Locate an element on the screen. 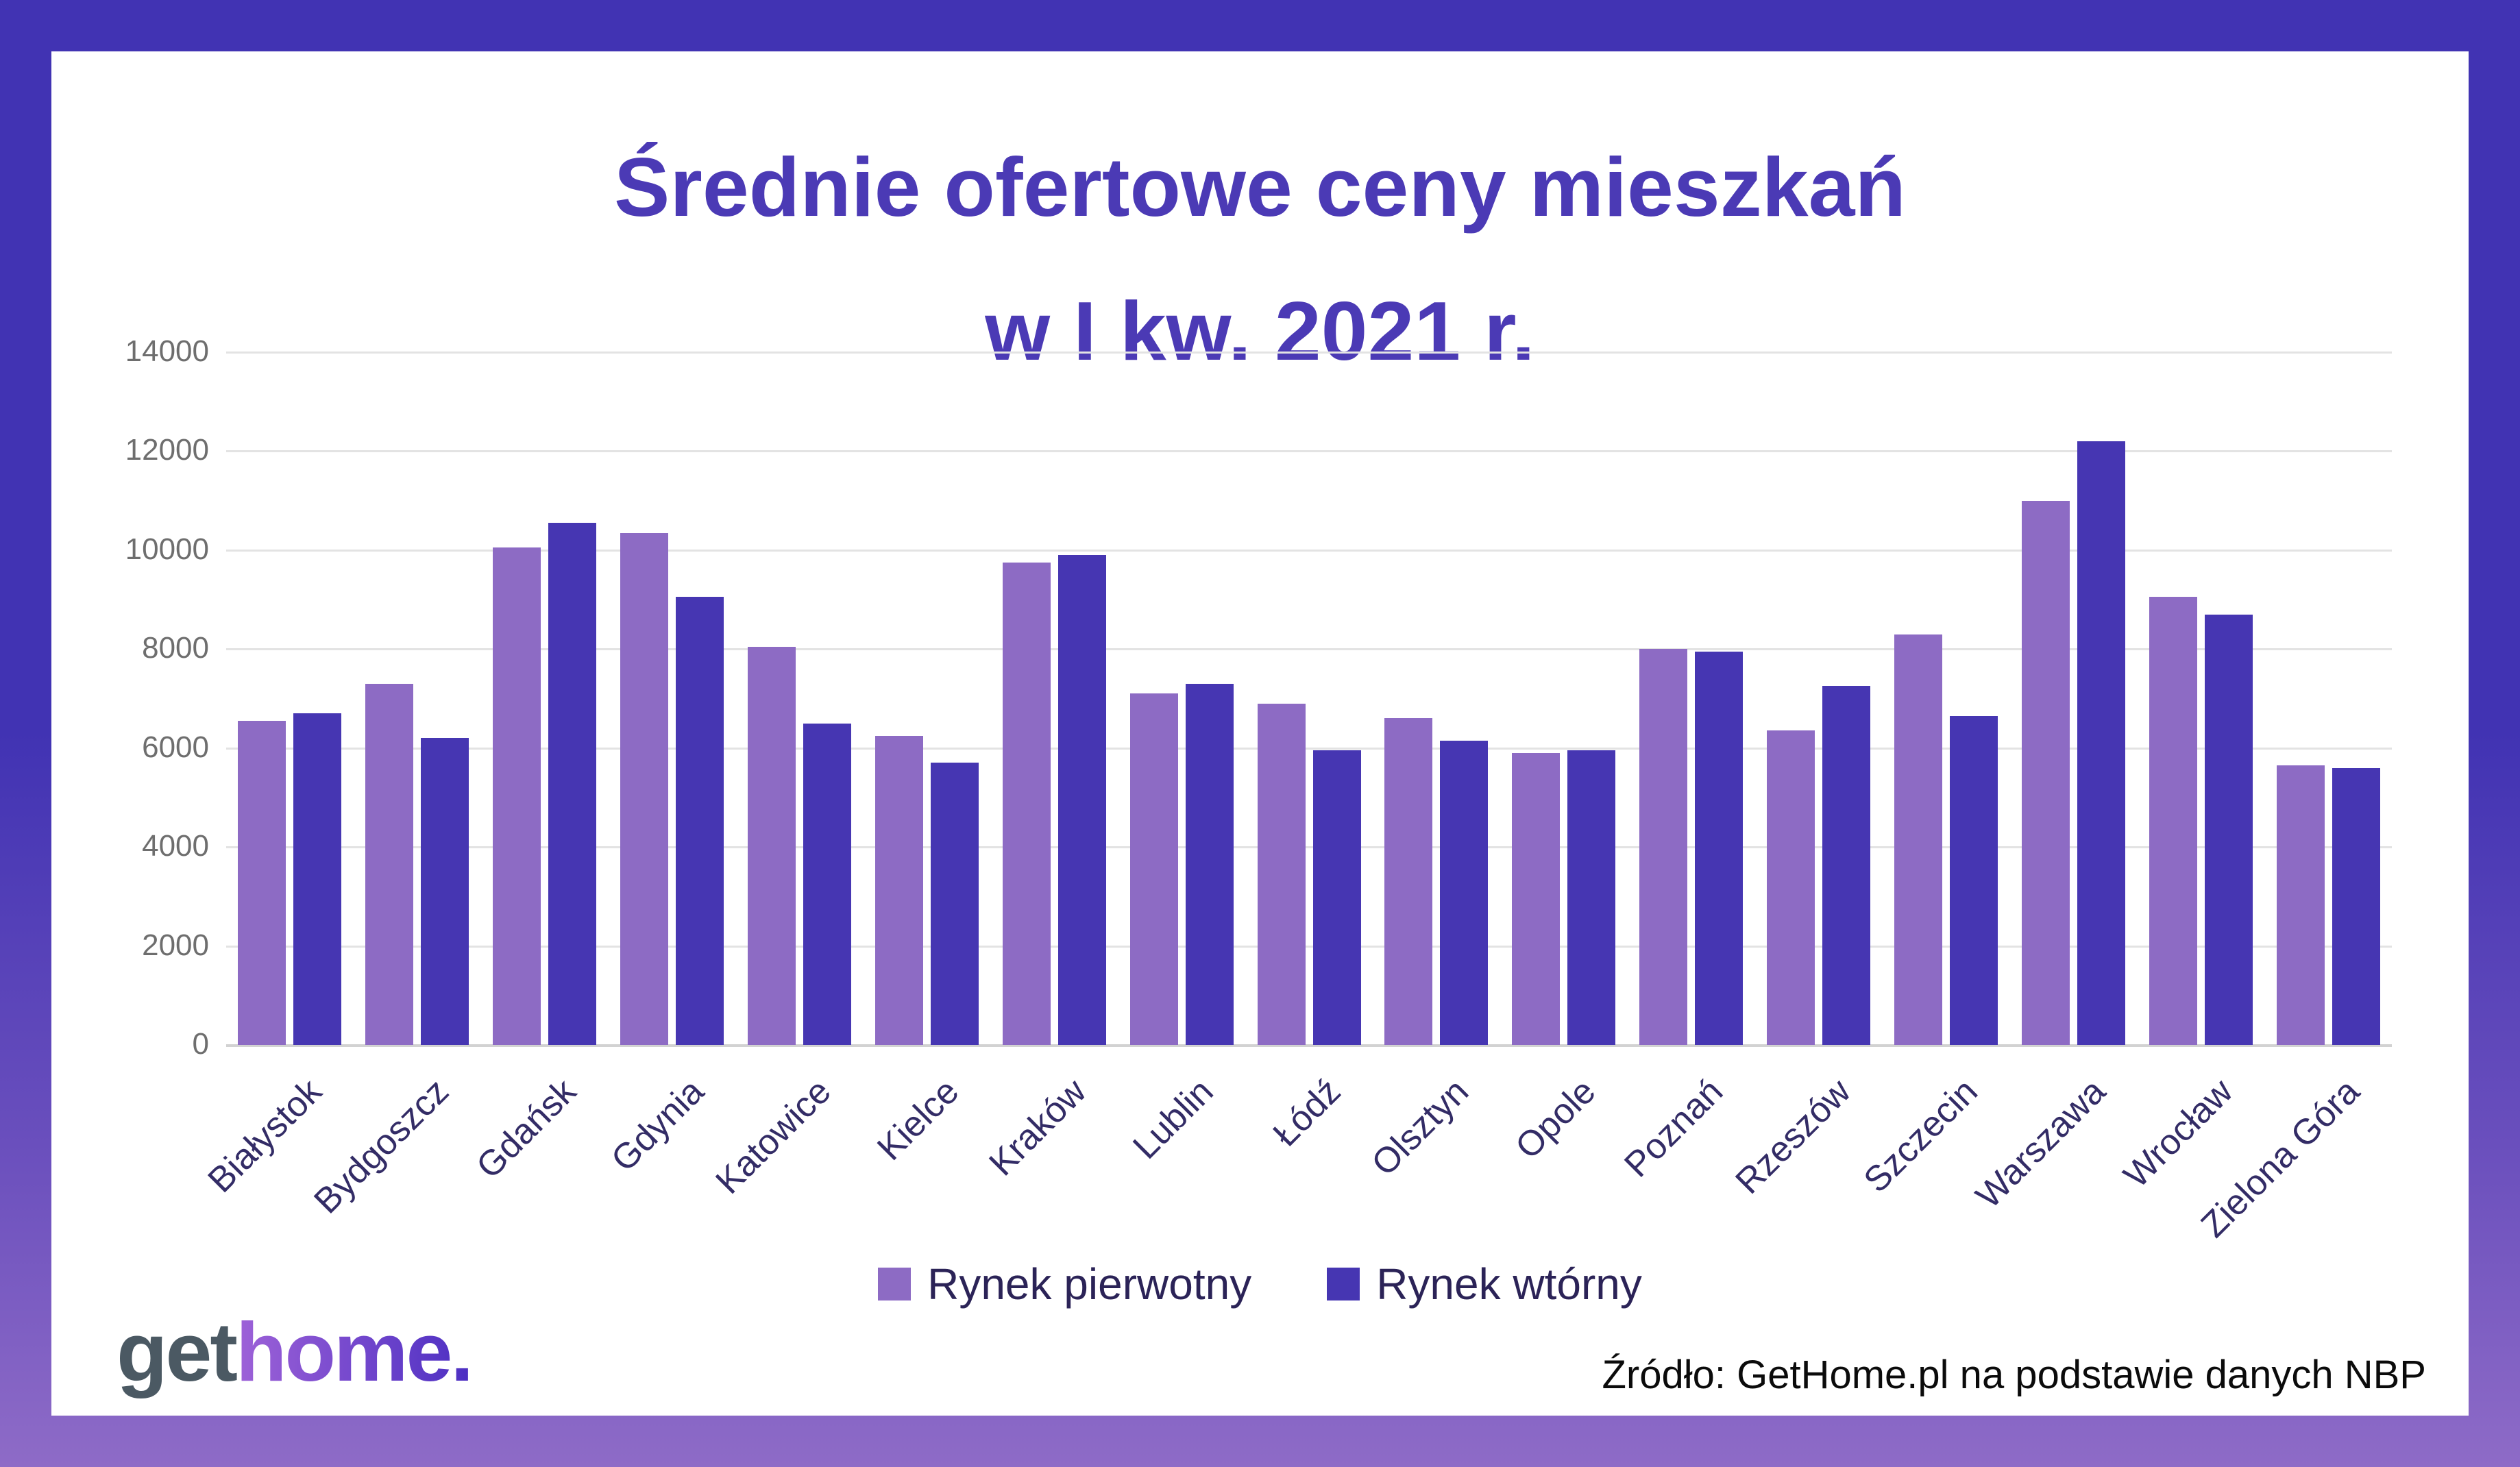  bar-wtorny-bydgoszcz is located at coordinates (445, 891).